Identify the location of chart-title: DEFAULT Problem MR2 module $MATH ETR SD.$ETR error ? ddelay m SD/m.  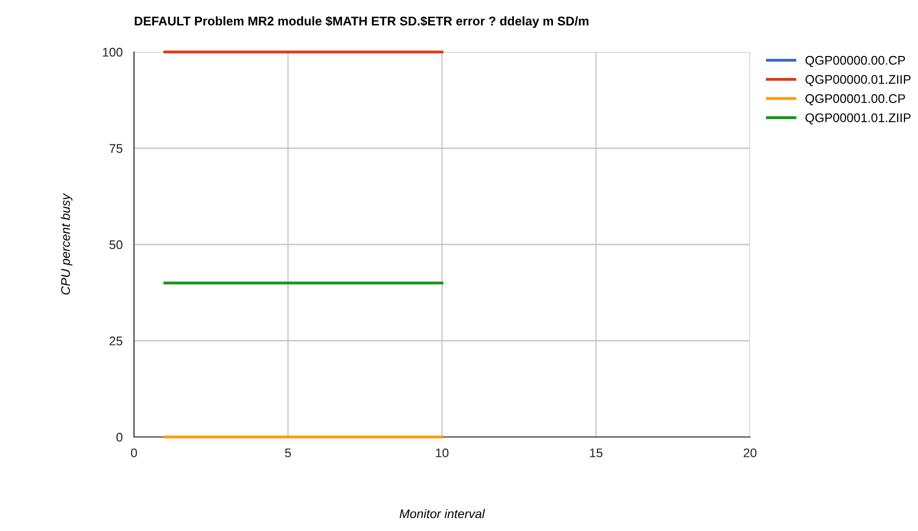
(361, 22).